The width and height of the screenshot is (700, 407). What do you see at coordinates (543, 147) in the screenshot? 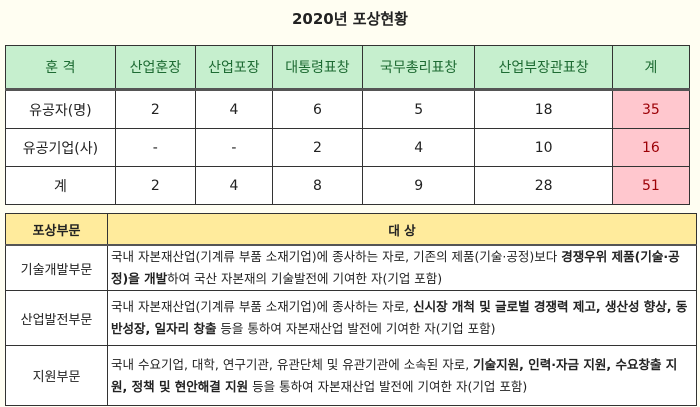
I see `table-cell: 10` at bounding box center [543, 147].